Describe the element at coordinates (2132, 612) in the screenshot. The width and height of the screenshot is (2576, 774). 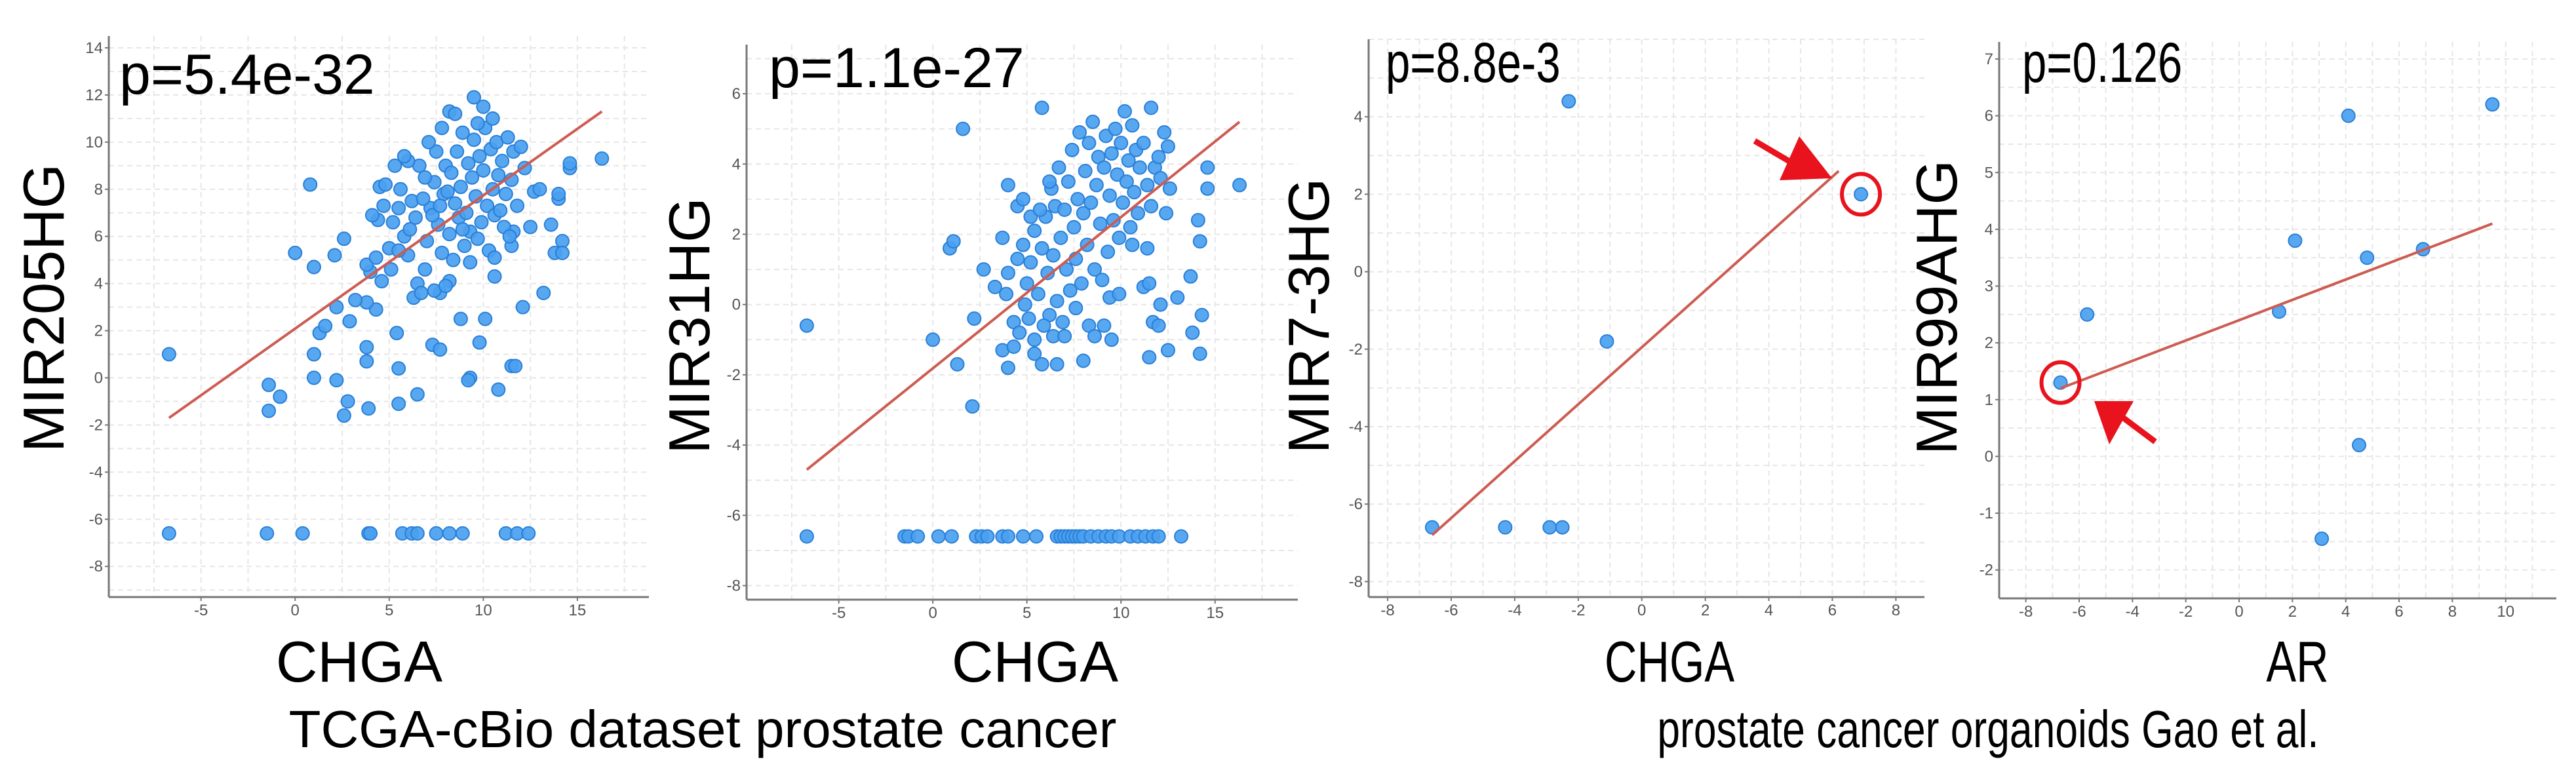
I see `x-tick-label: -4` at that location.